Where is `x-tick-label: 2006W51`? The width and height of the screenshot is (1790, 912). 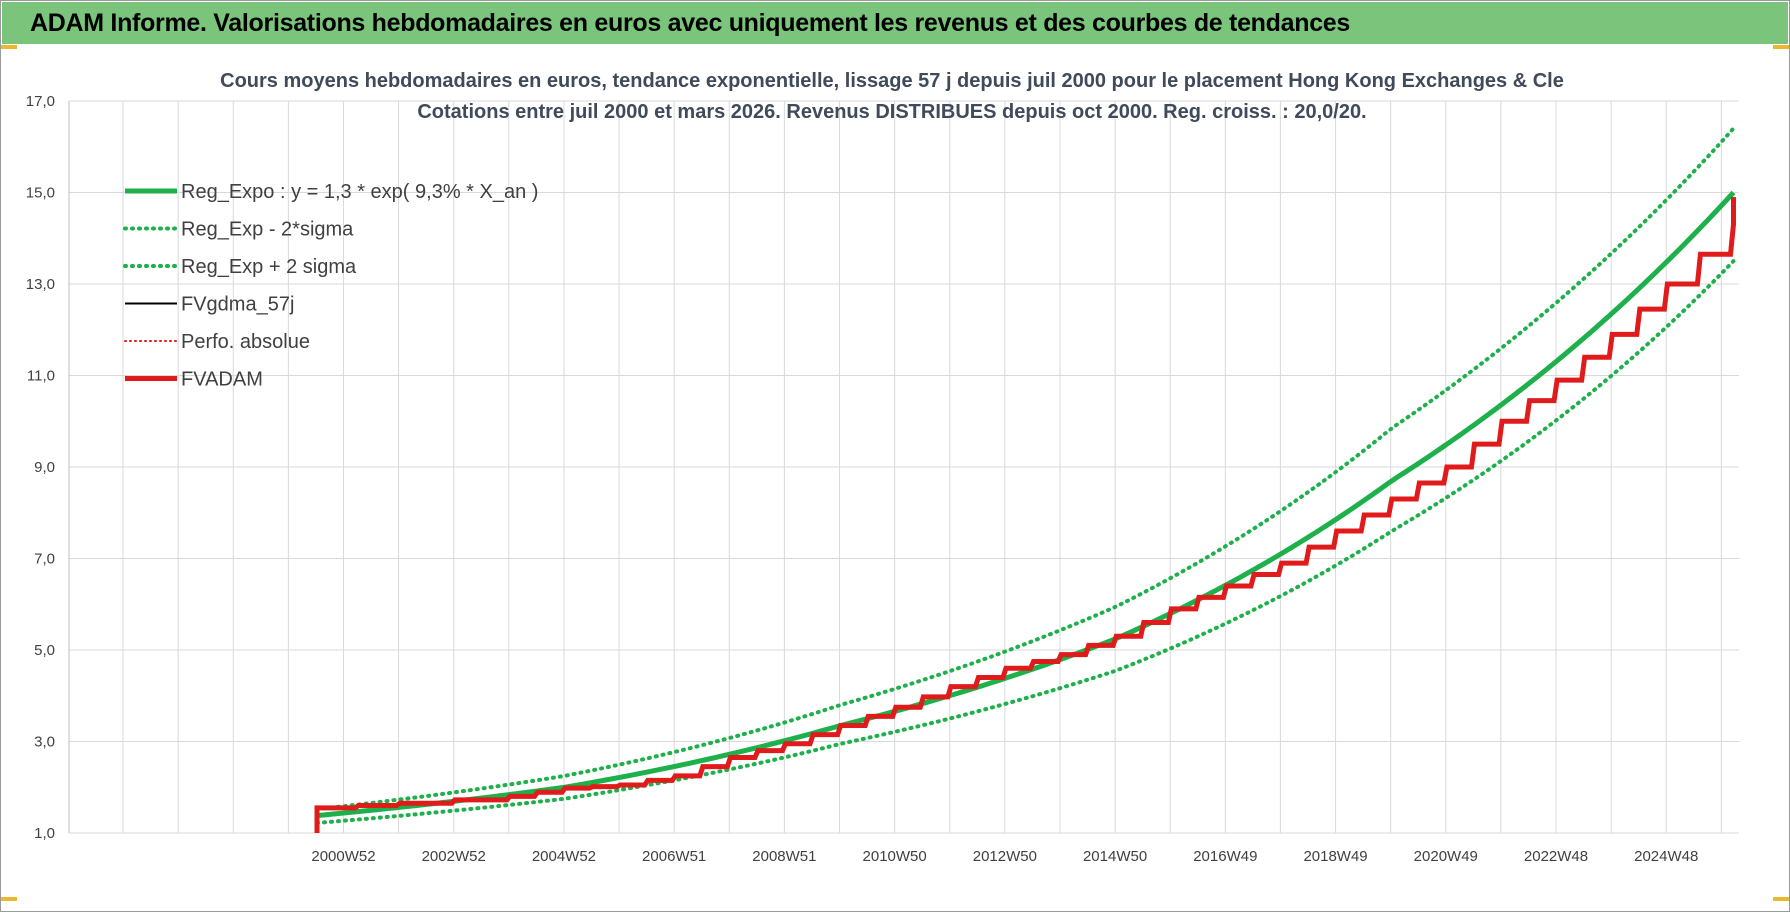
x-tick-label: 2006W51 is located at coordinates (674, 856).